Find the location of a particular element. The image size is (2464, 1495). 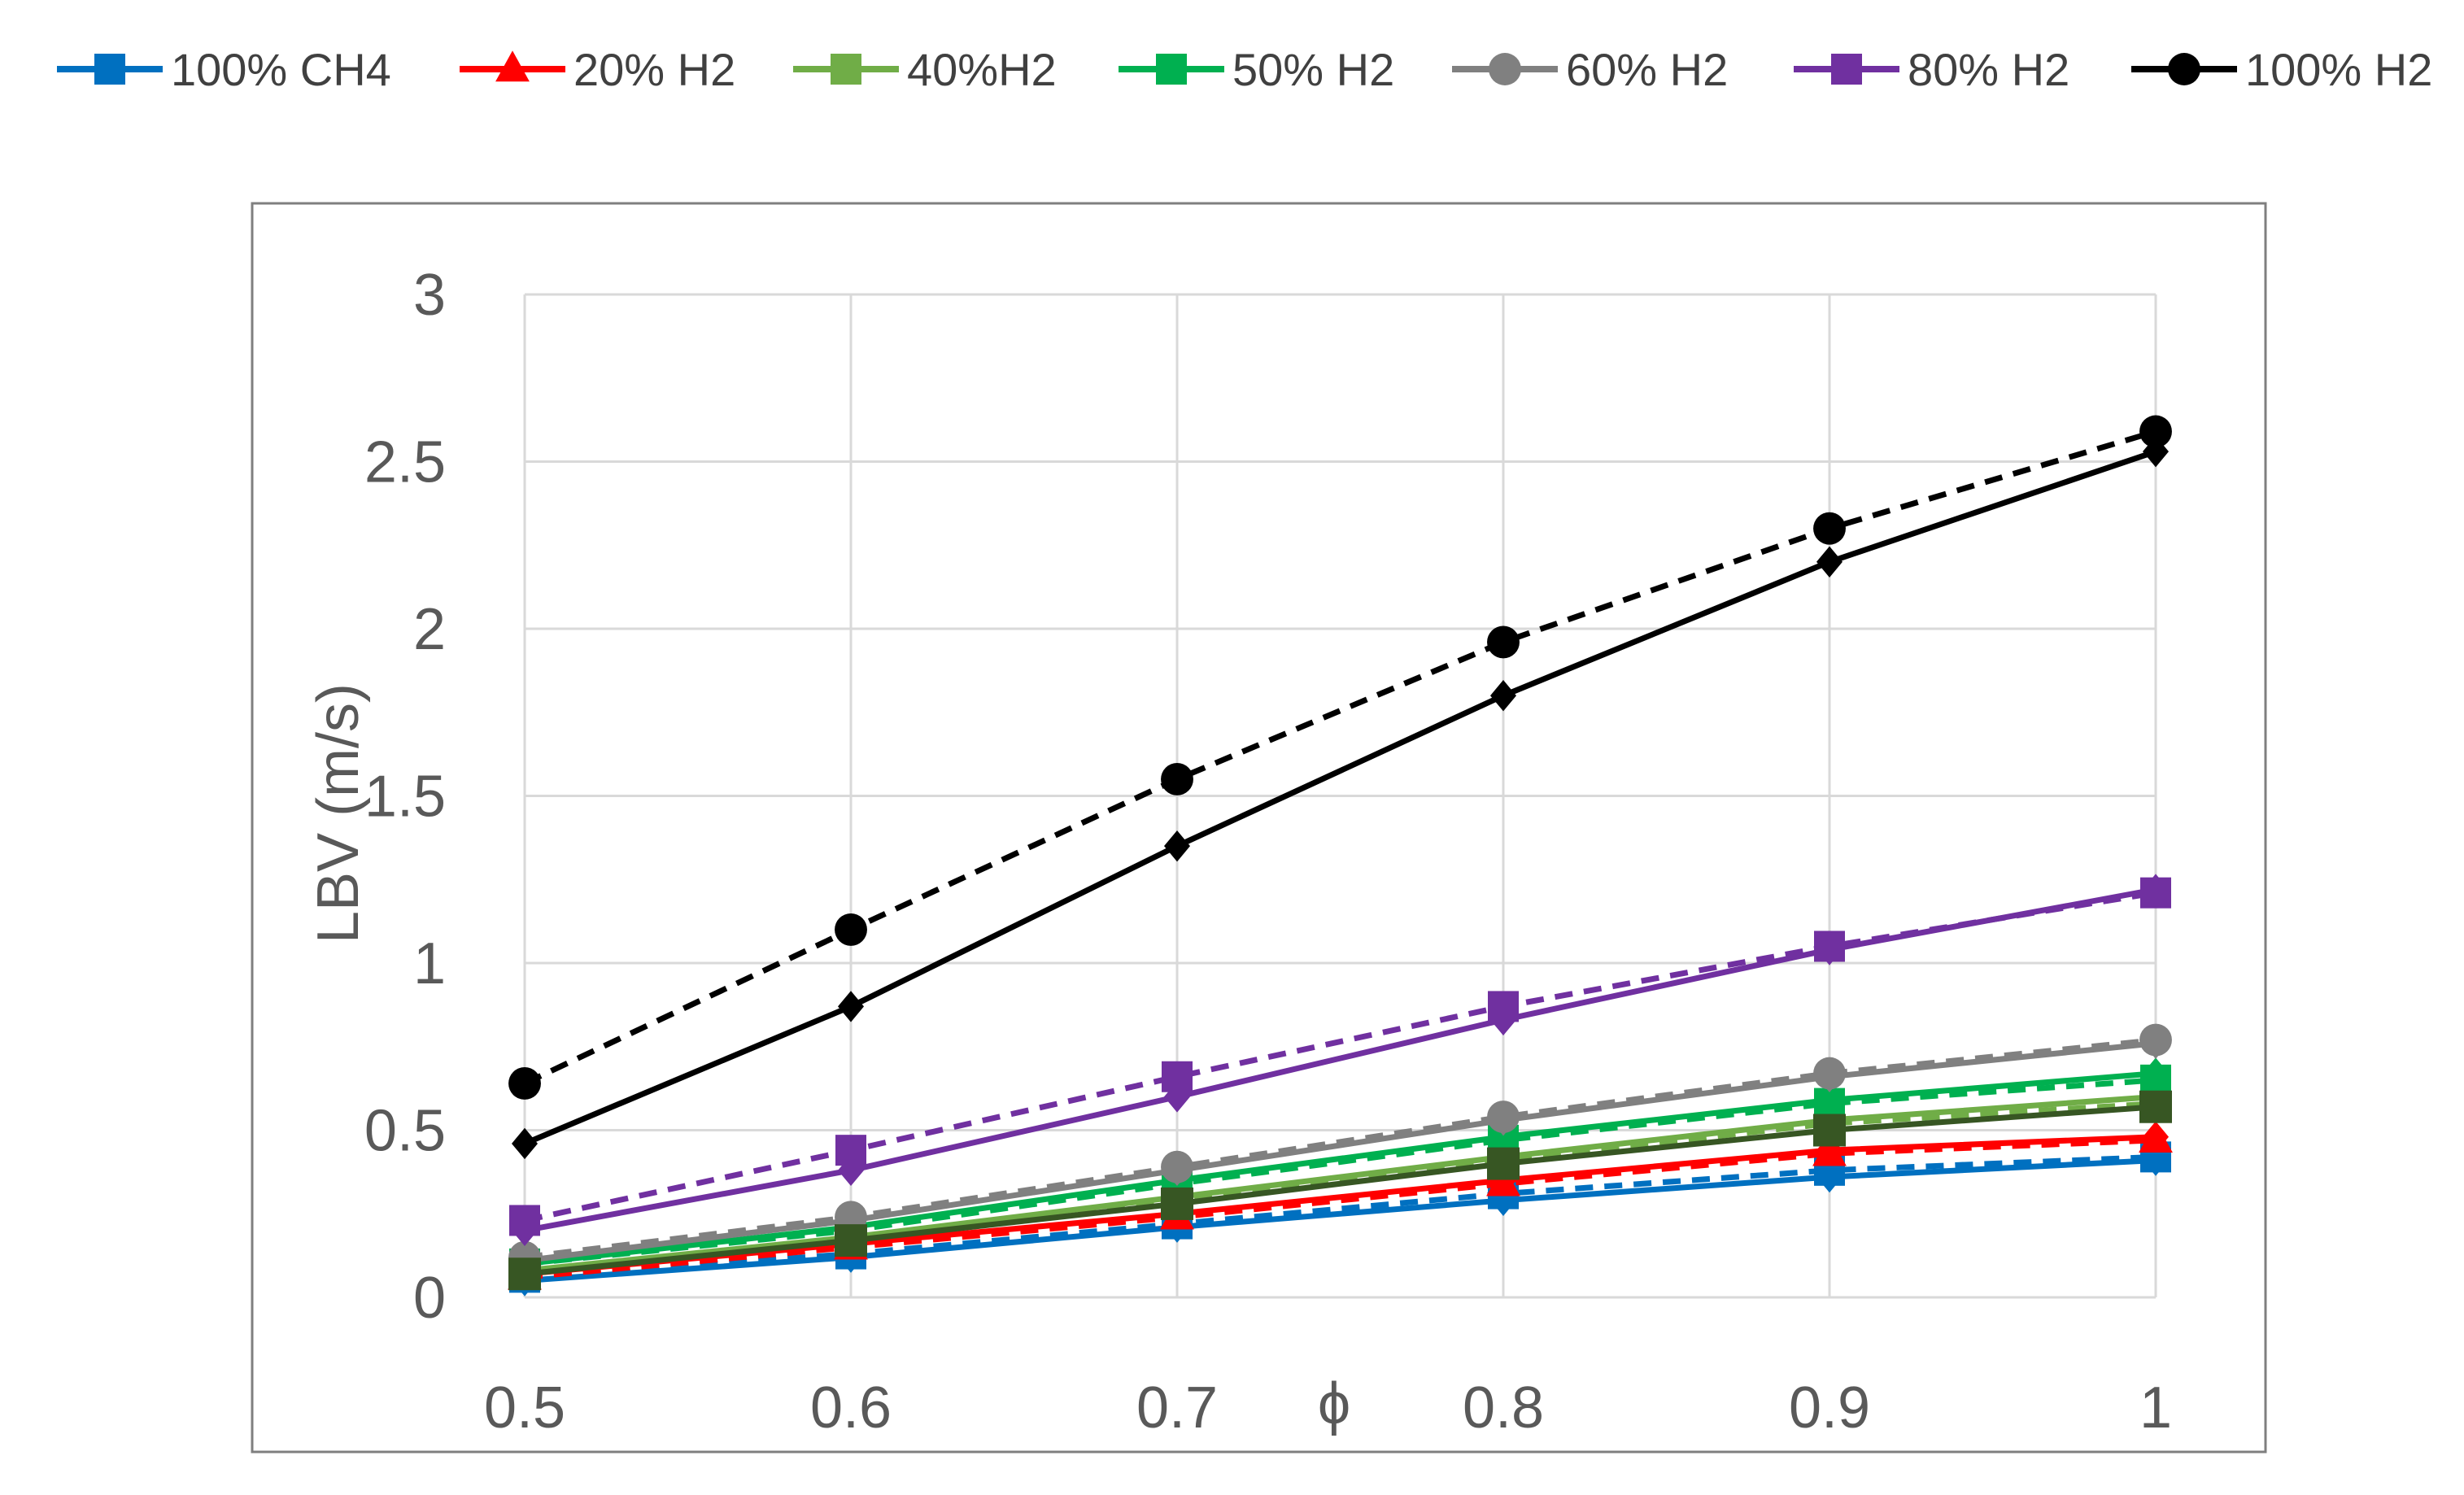

series-5-line is located at coordinates (1340, 1056).